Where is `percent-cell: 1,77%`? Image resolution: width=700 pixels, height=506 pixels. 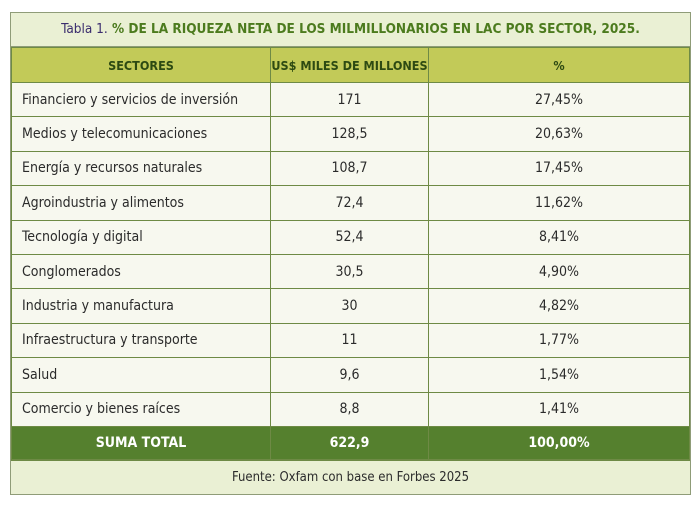 percent-cell: 1,77% is located at coordinates (559, 340).